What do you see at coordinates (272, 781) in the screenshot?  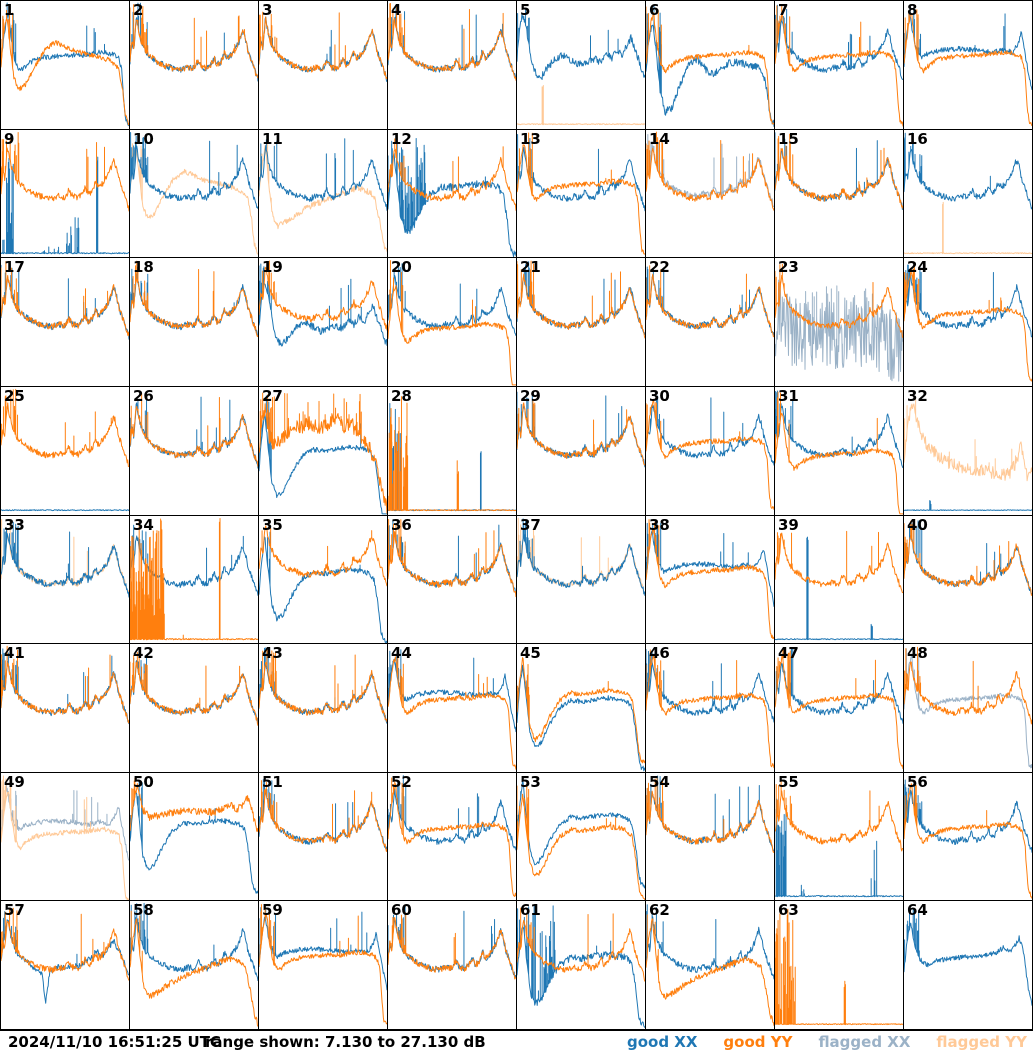 I see `panel-number: 51` at bounding box center [272, 781].